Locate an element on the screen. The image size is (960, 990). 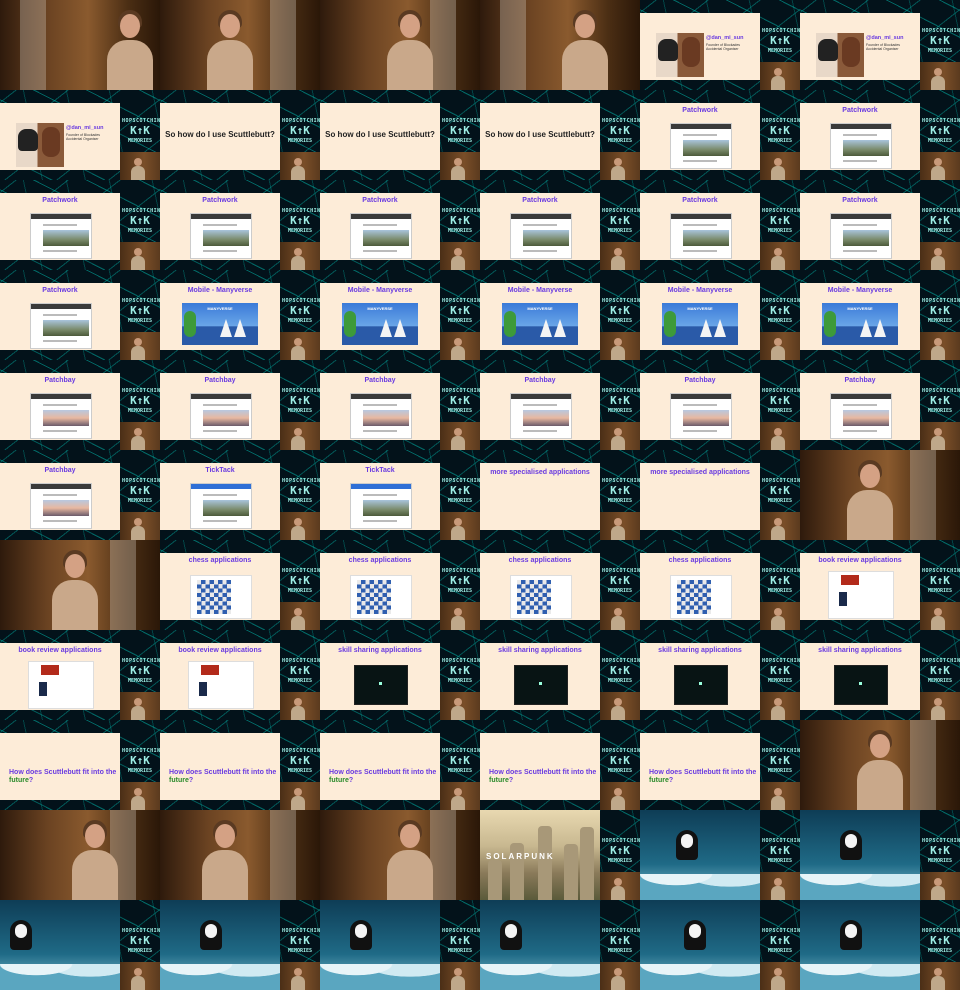
cat is located at coordinates (668, 50).